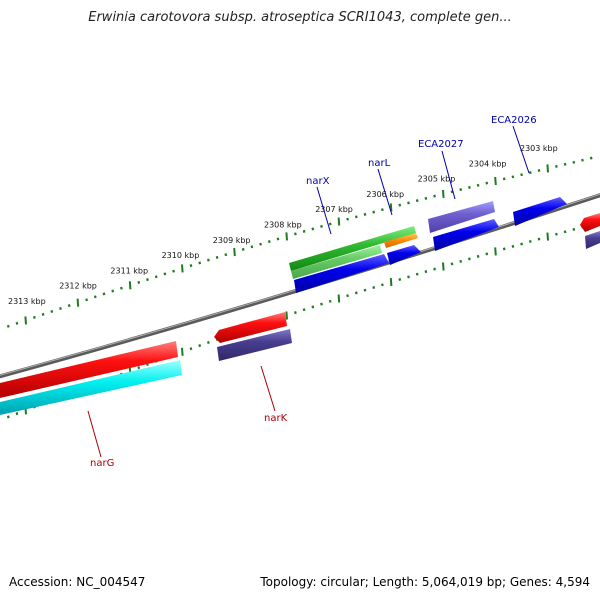  What do you see at coordinates (78, 286) in the screenshot?
I see `scale-label: 2312 kbp` at bounding box center [78, 286].